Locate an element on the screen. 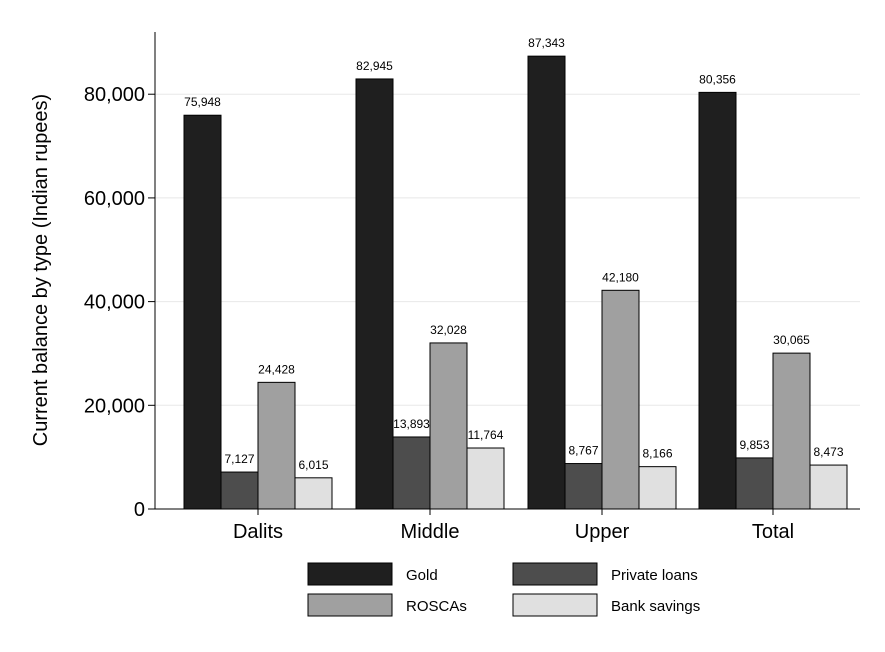 The image size is (885, 652). y-tick-label: 40,000 is located at coordinates (114, 303).